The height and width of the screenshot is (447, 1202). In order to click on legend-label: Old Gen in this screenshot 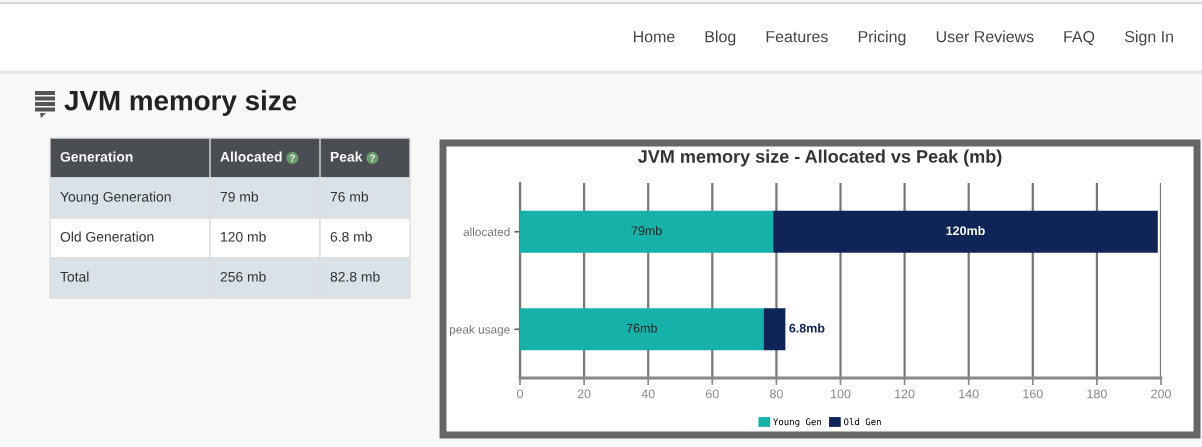, I will do `click(862, 422)`.